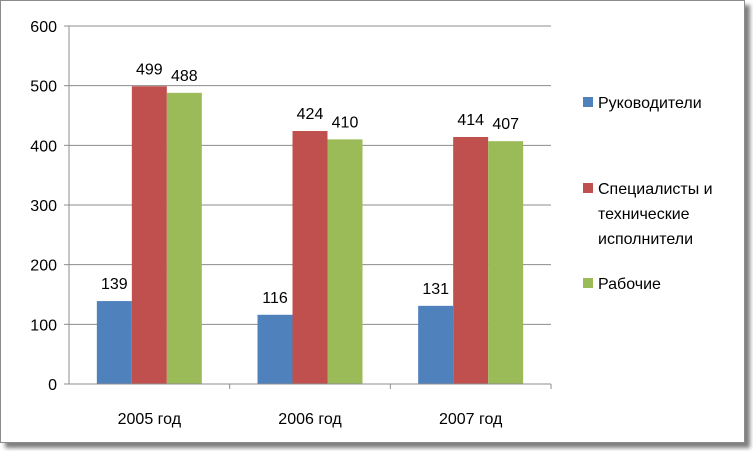  I want to click on data-label: 414, so click(470, 120).